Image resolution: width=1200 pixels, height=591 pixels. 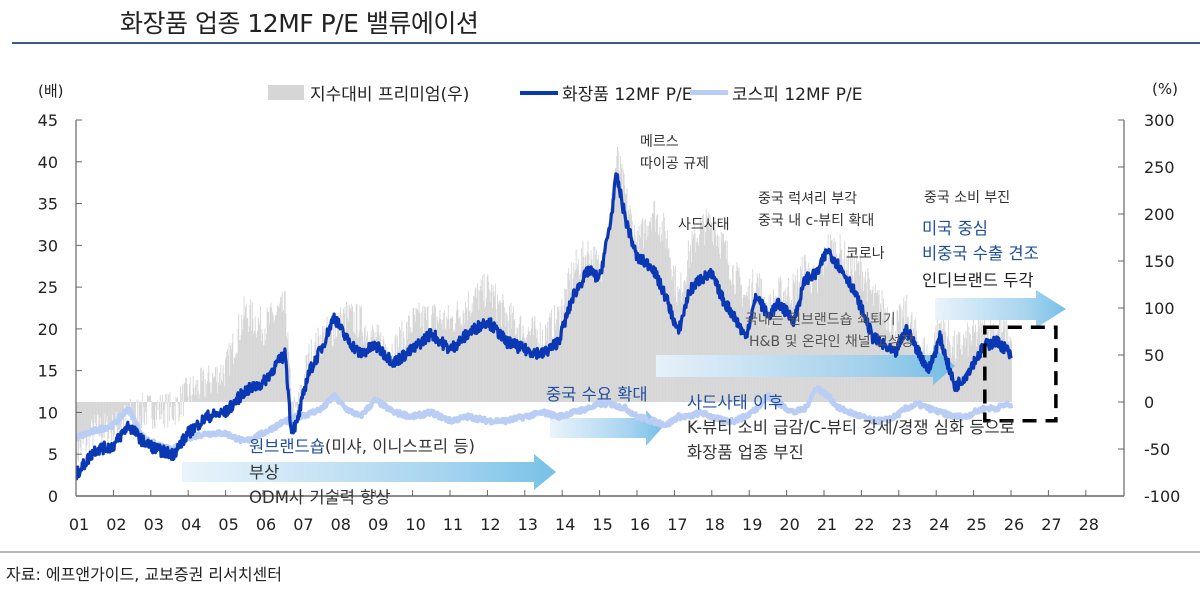 What do you see at coordinates (1020, 374) in the screenshot?
I see `highlight-box-layer` at bounding box center [1020, 374].